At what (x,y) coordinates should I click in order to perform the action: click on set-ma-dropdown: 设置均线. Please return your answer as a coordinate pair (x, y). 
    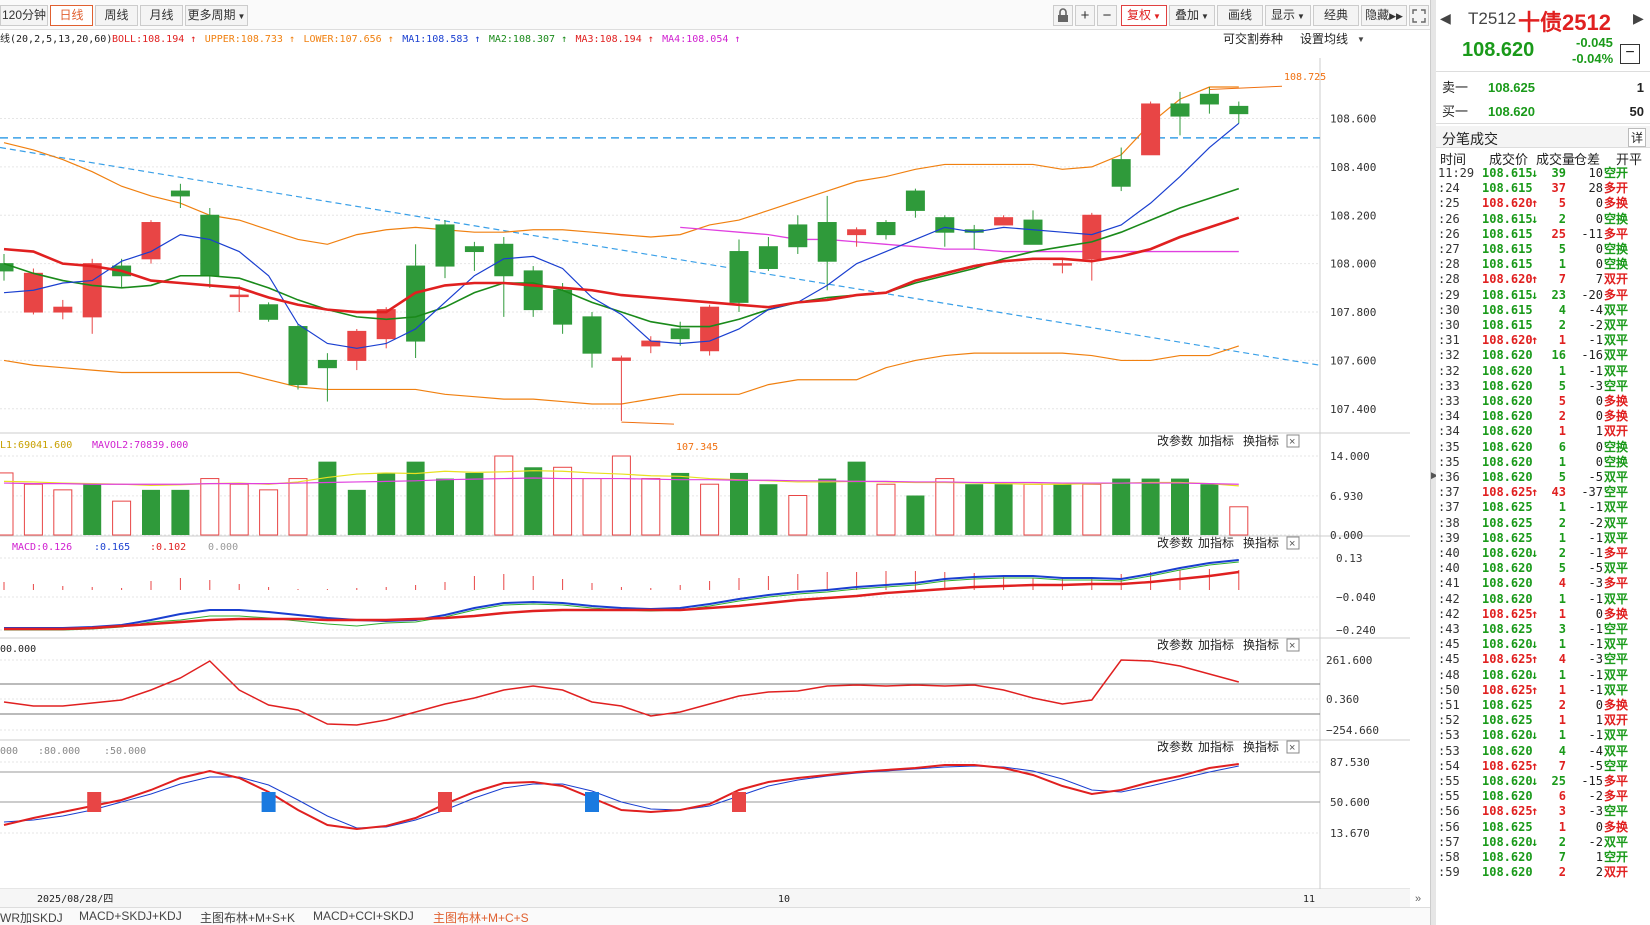
    Looking at the image, I should click on (1324, 39).